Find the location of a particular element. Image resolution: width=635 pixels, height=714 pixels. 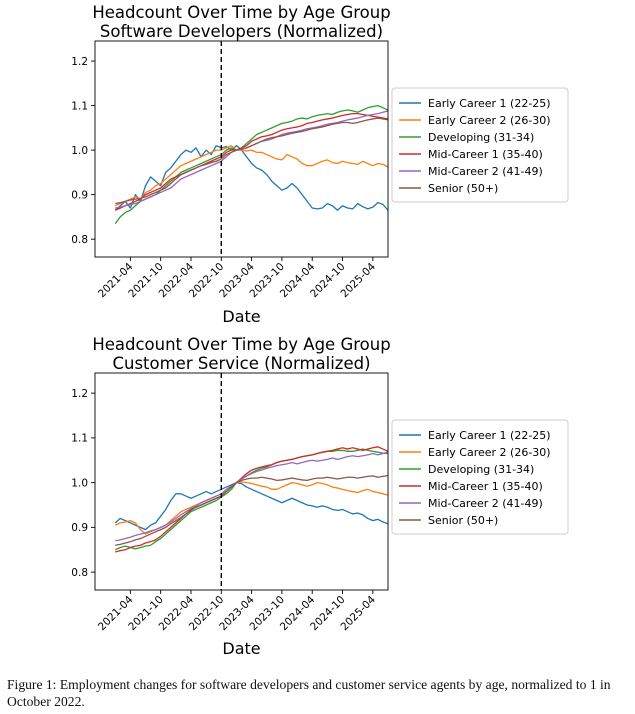

chart-title-line-2: Software Developers (Normalized) is located at coordinates (241, 31).